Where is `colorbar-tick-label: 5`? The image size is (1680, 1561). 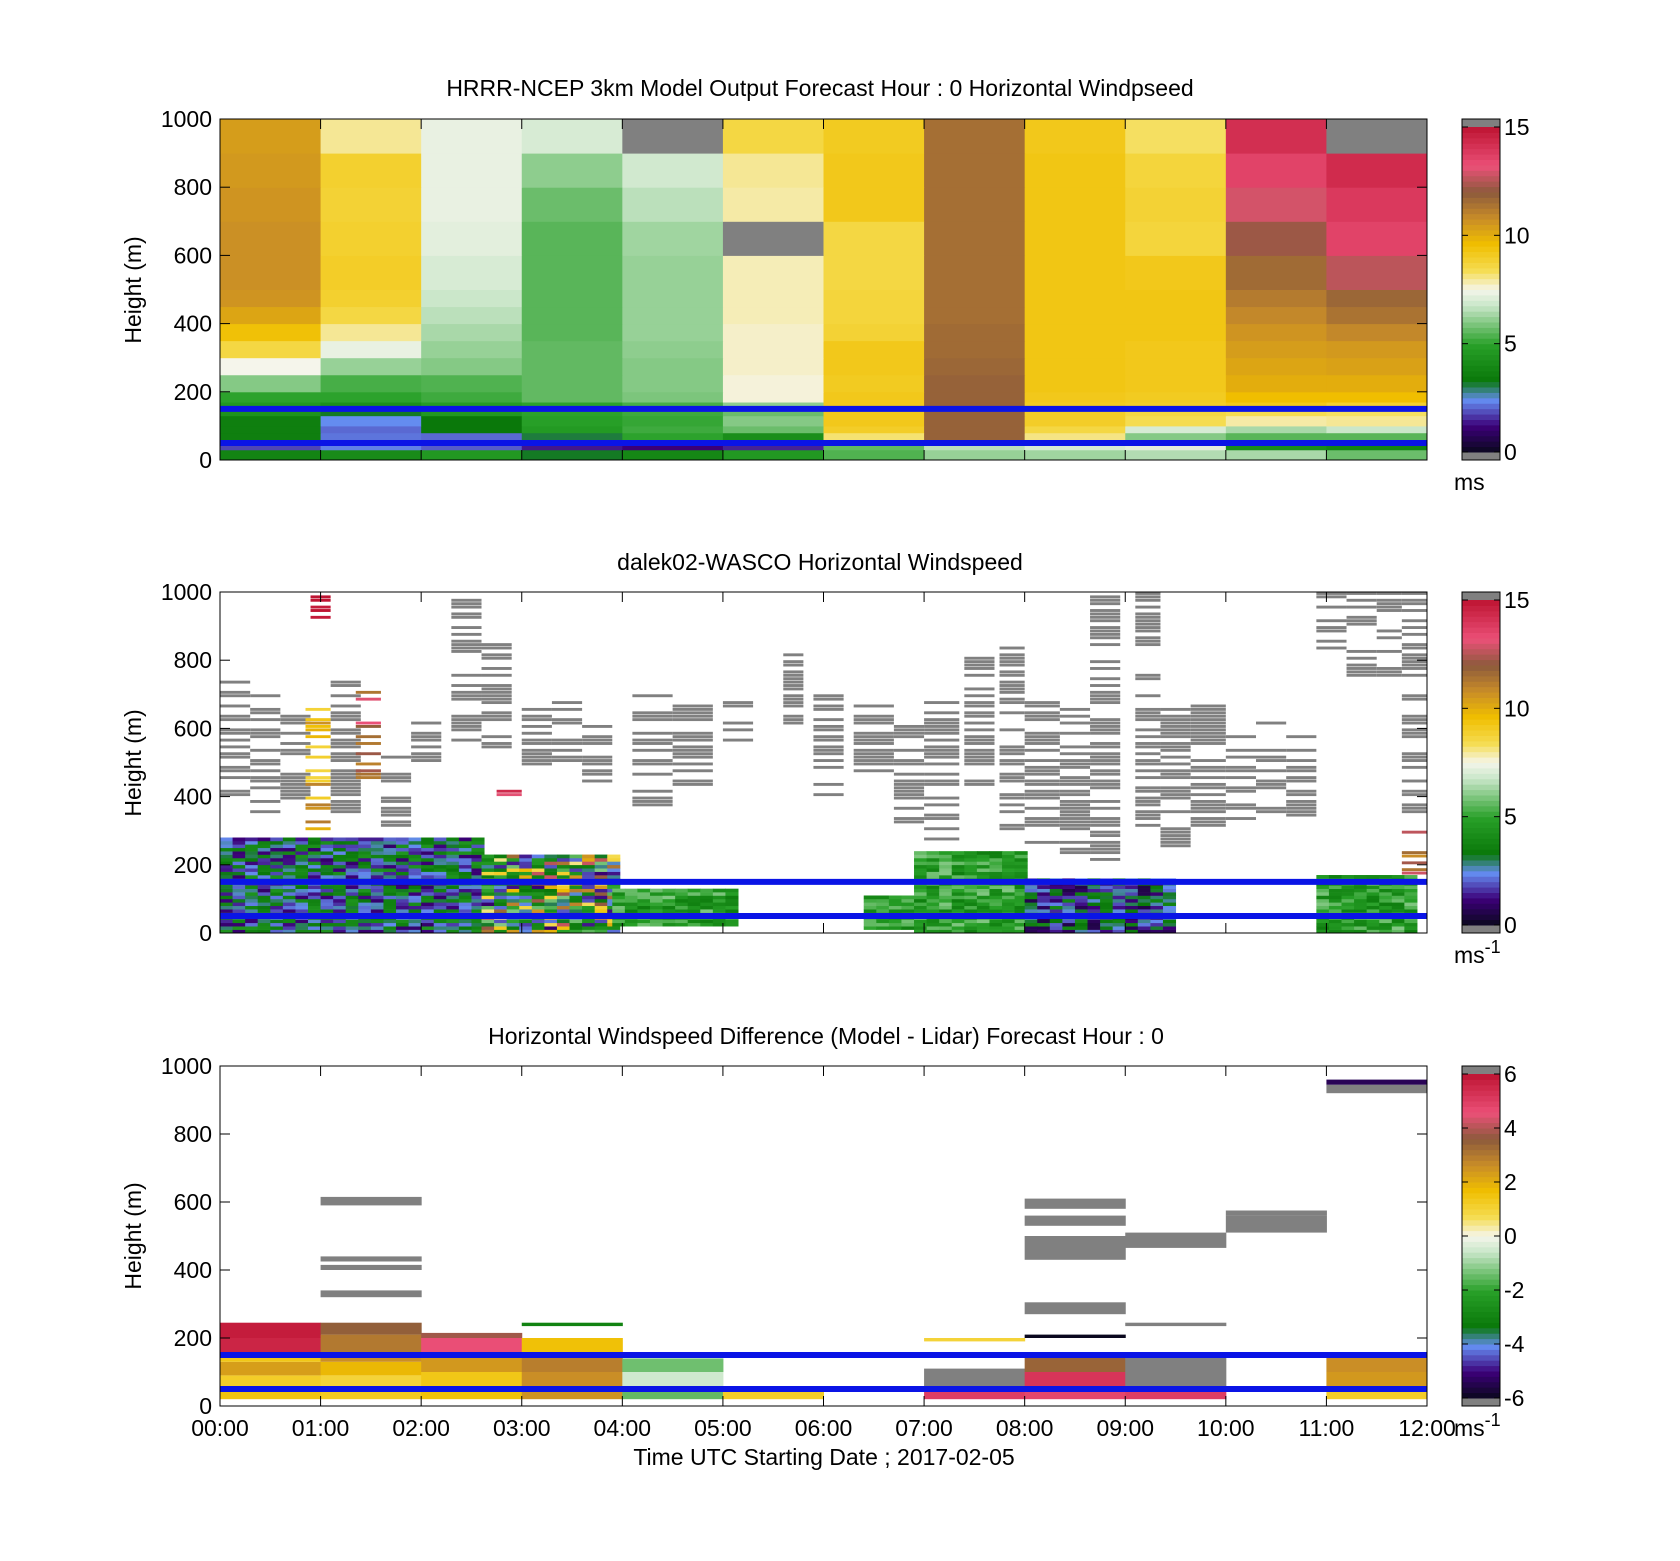
colorbar-tick-label: 5 is located at coordinates (1510, 817).